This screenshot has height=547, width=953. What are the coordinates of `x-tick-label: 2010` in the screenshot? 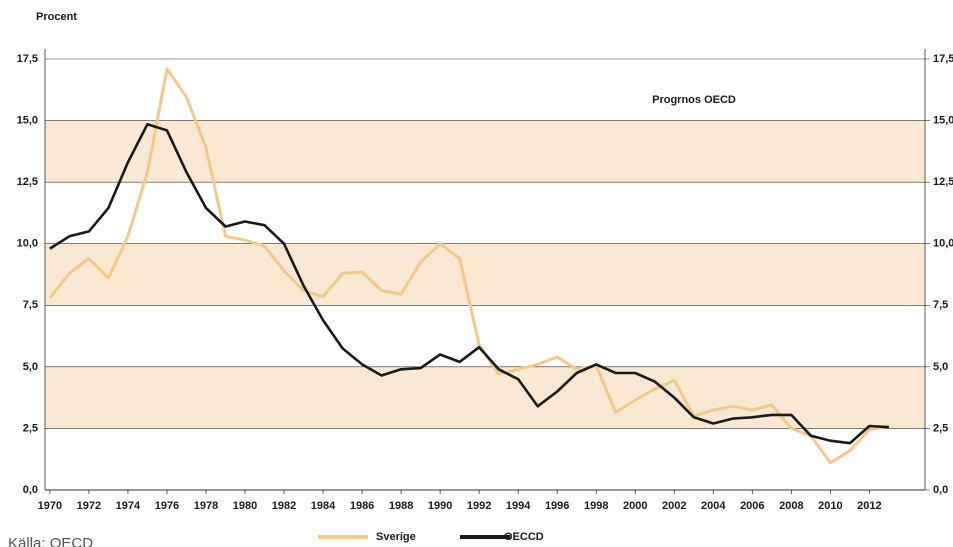 It's located at (830, 506).